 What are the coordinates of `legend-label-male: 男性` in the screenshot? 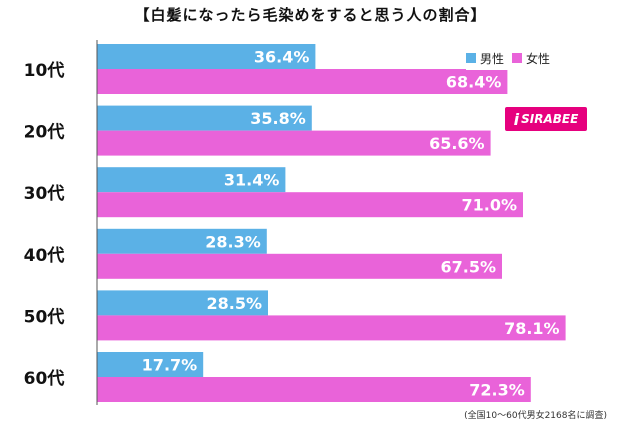 It's located at (492, 58).